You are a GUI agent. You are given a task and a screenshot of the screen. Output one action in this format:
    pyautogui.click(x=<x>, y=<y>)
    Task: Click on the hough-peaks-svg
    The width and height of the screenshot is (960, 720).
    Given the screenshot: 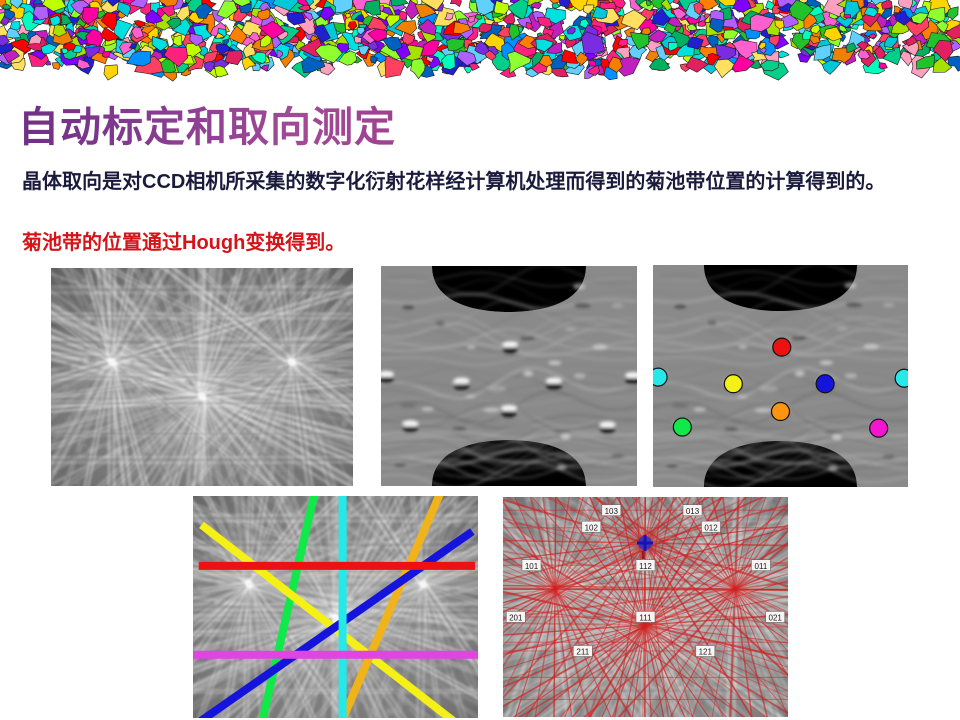 What is the action you would take?
    pyautogui.click(x=780, y=376)
    